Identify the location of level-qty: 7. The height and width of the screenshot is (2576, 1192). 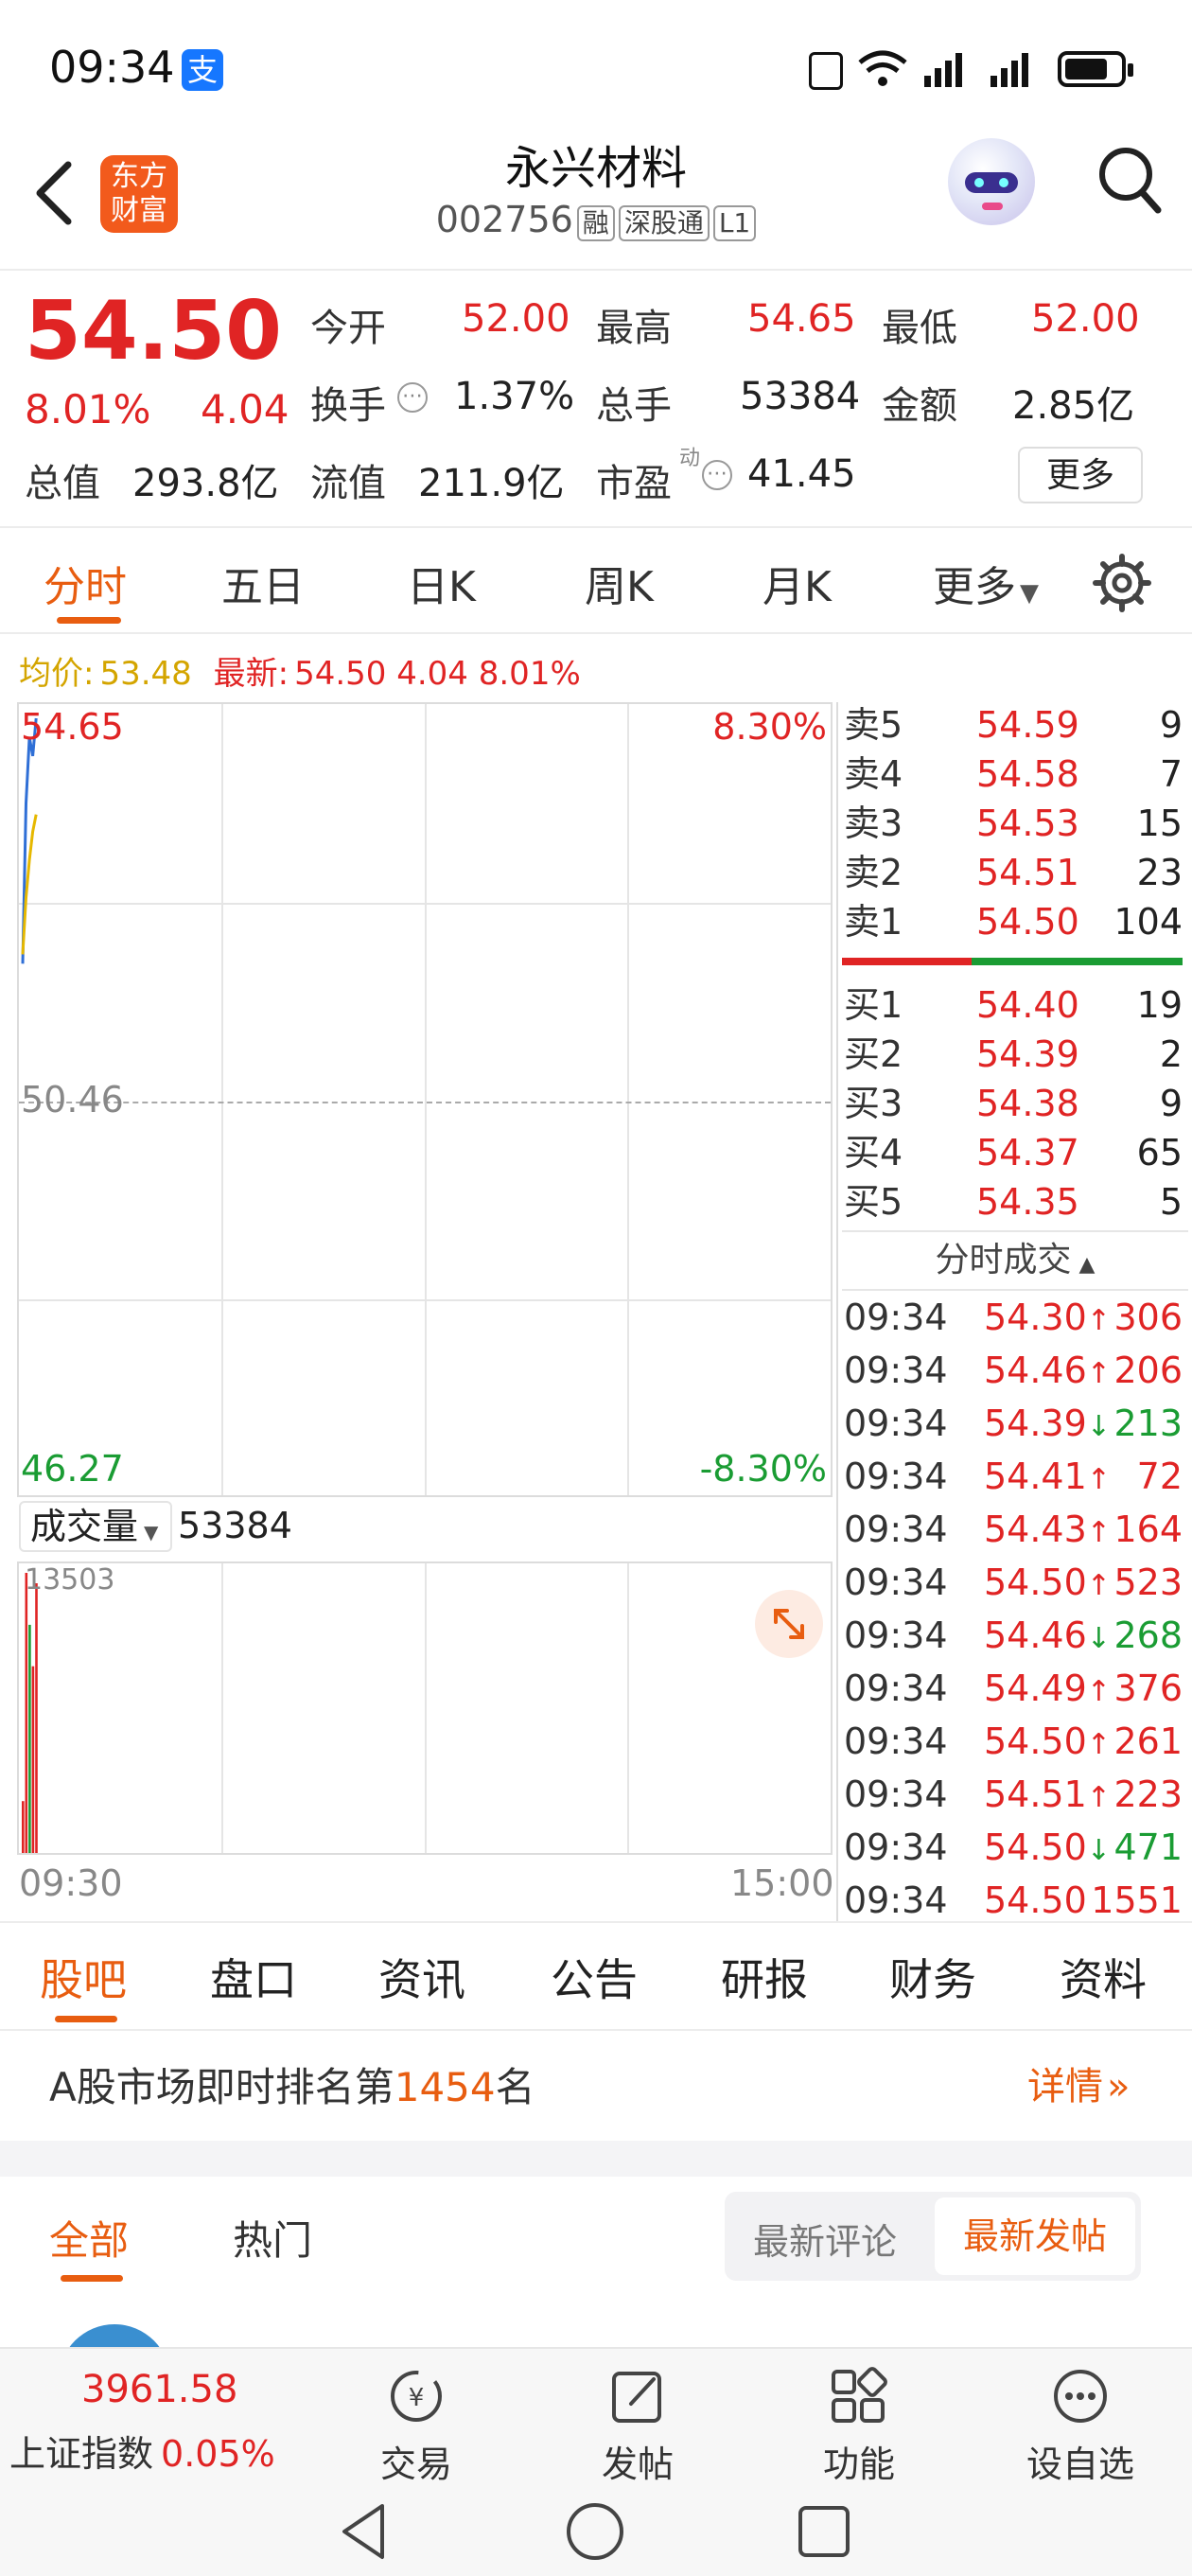
(1171, 774).